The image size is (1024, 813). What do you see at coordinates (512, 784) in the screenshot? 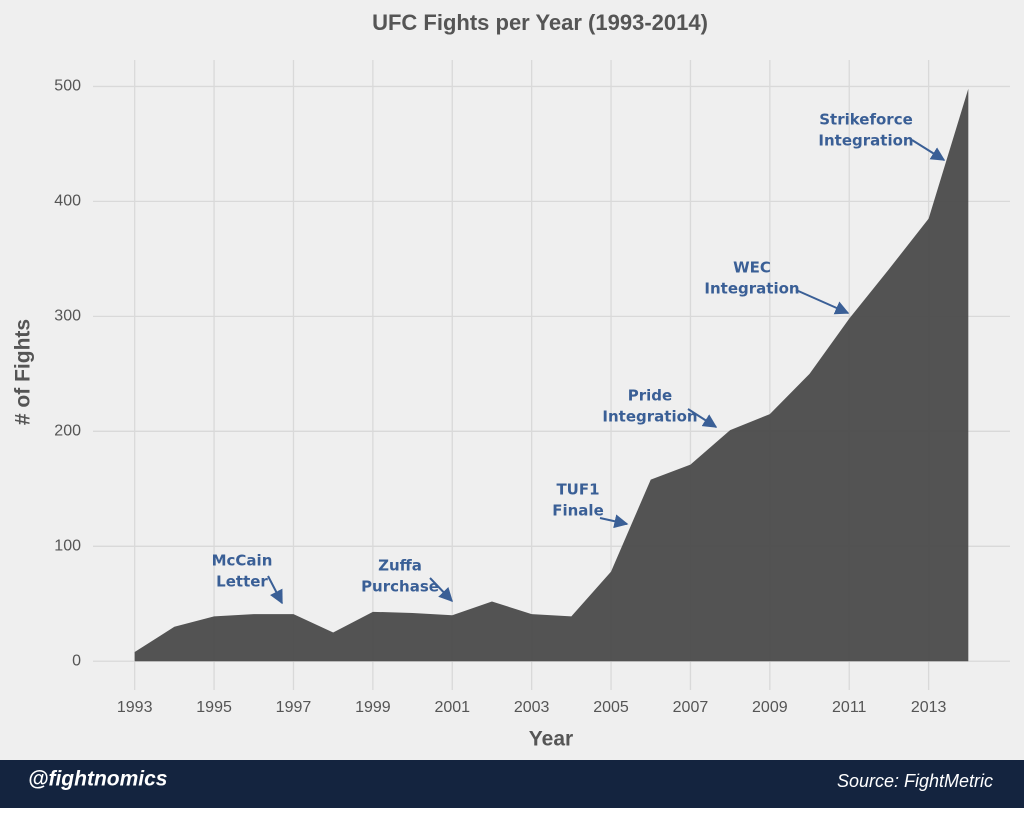
I see `footer-bar` at bounding box center [512, 784].